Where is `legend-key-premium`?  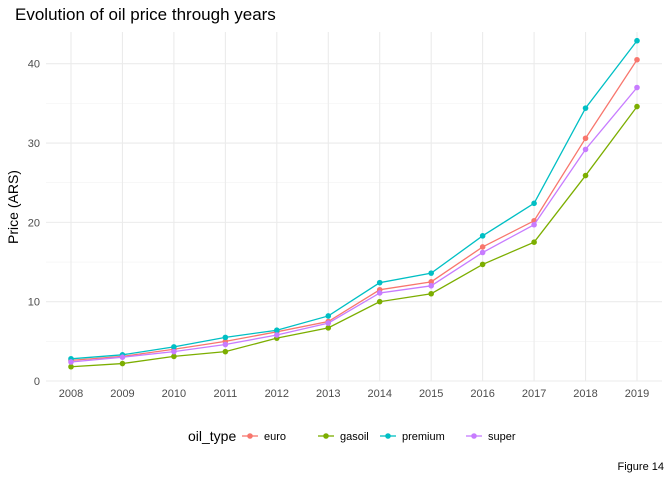
legend-key-premium is located at coordinates (388, 436).